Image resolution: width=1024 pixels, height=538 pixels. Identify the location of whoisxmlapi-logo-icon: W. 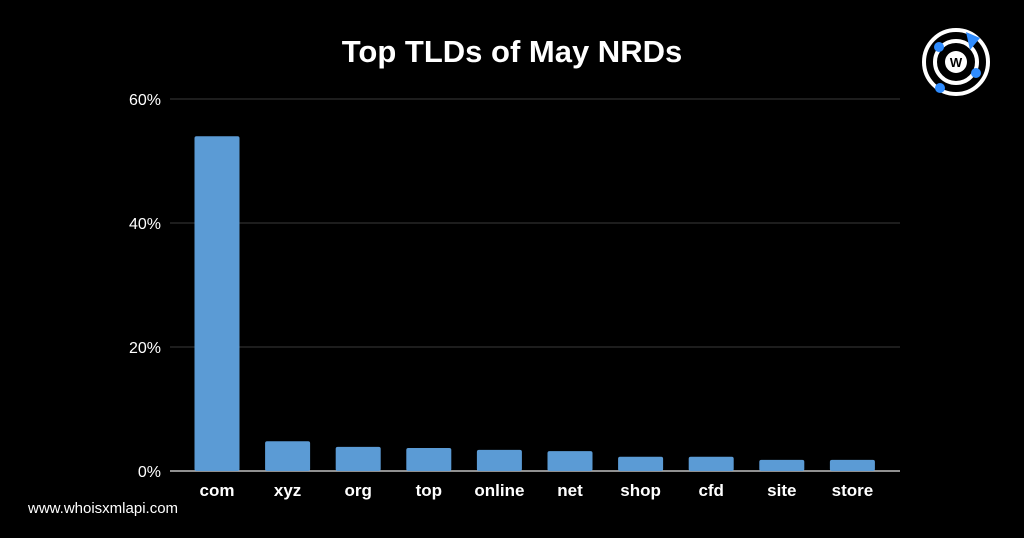
(956, 62).